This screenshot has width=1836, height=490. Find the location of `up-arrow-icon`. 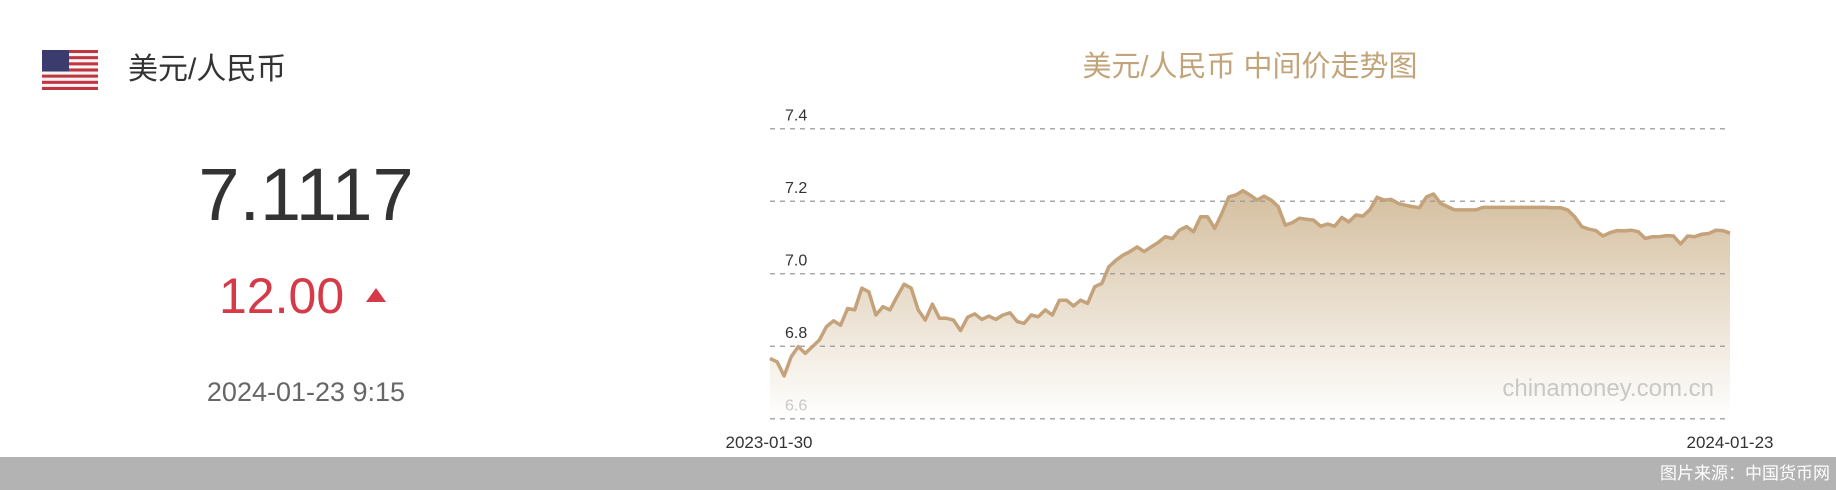

up-arrow-icon is located at coordinates (376, 295).